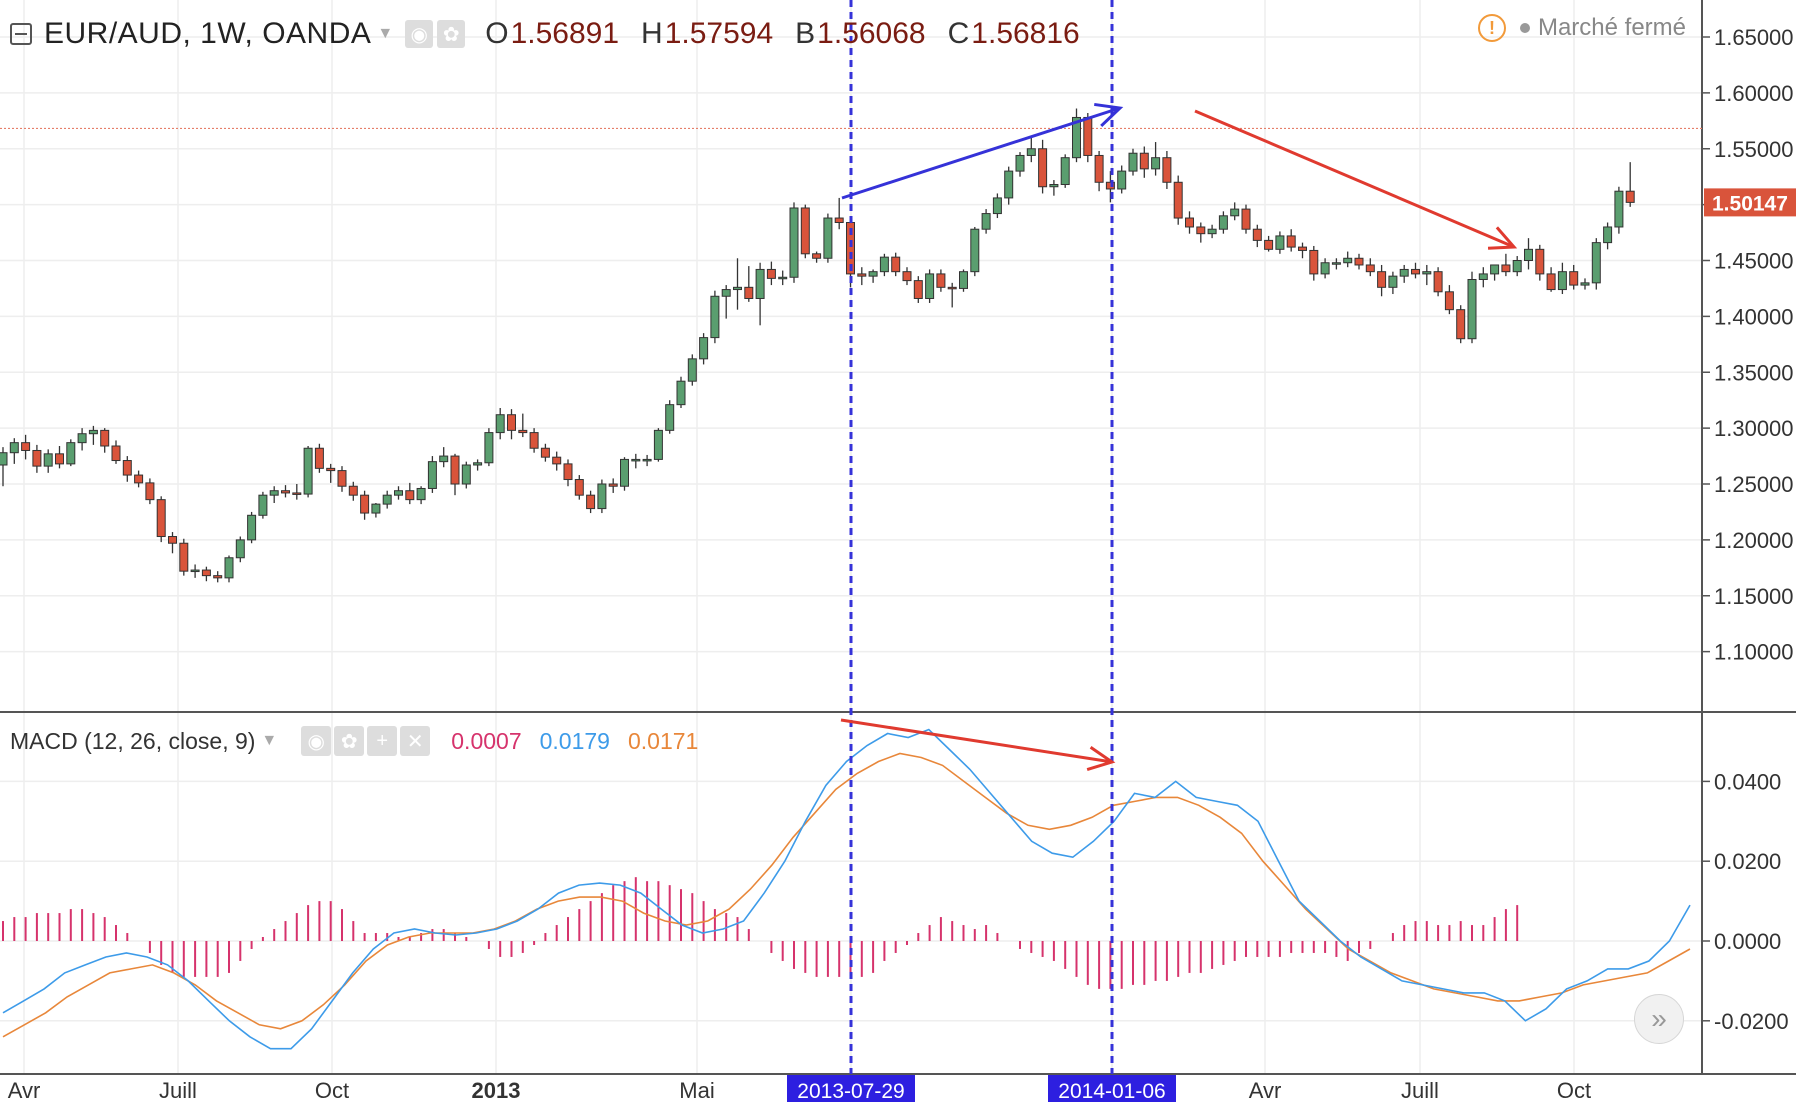 This screenshot has height=1107, width=1796. I want to click on price-down-arrow, so click(1356, 179).